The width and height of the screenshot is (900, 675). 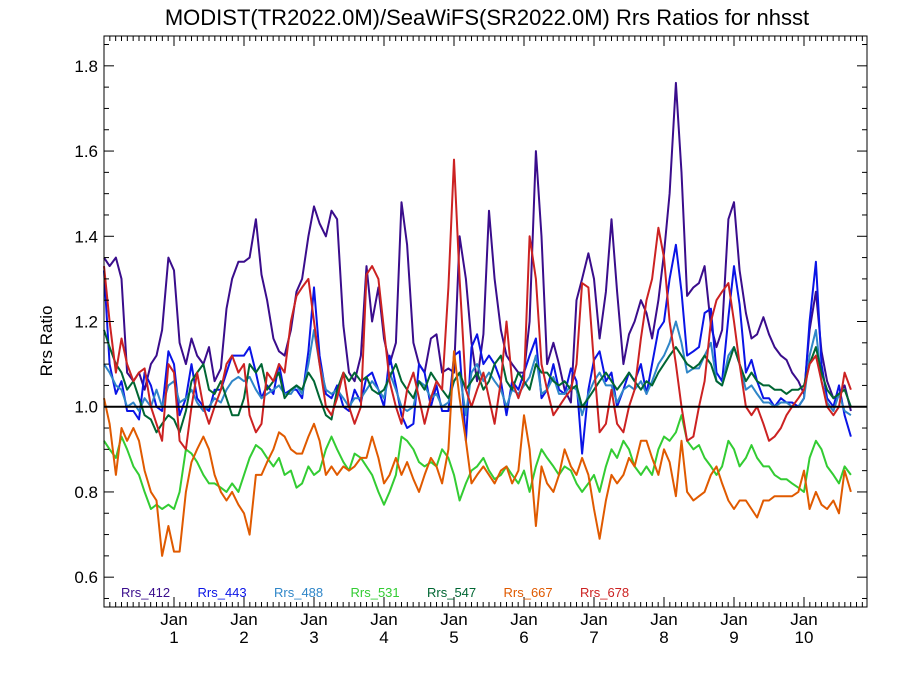 What do you see at coordinates (86, 577) in the screenshot?
I see `y-tick-label: 0.6` at bounding box center [86, 577].